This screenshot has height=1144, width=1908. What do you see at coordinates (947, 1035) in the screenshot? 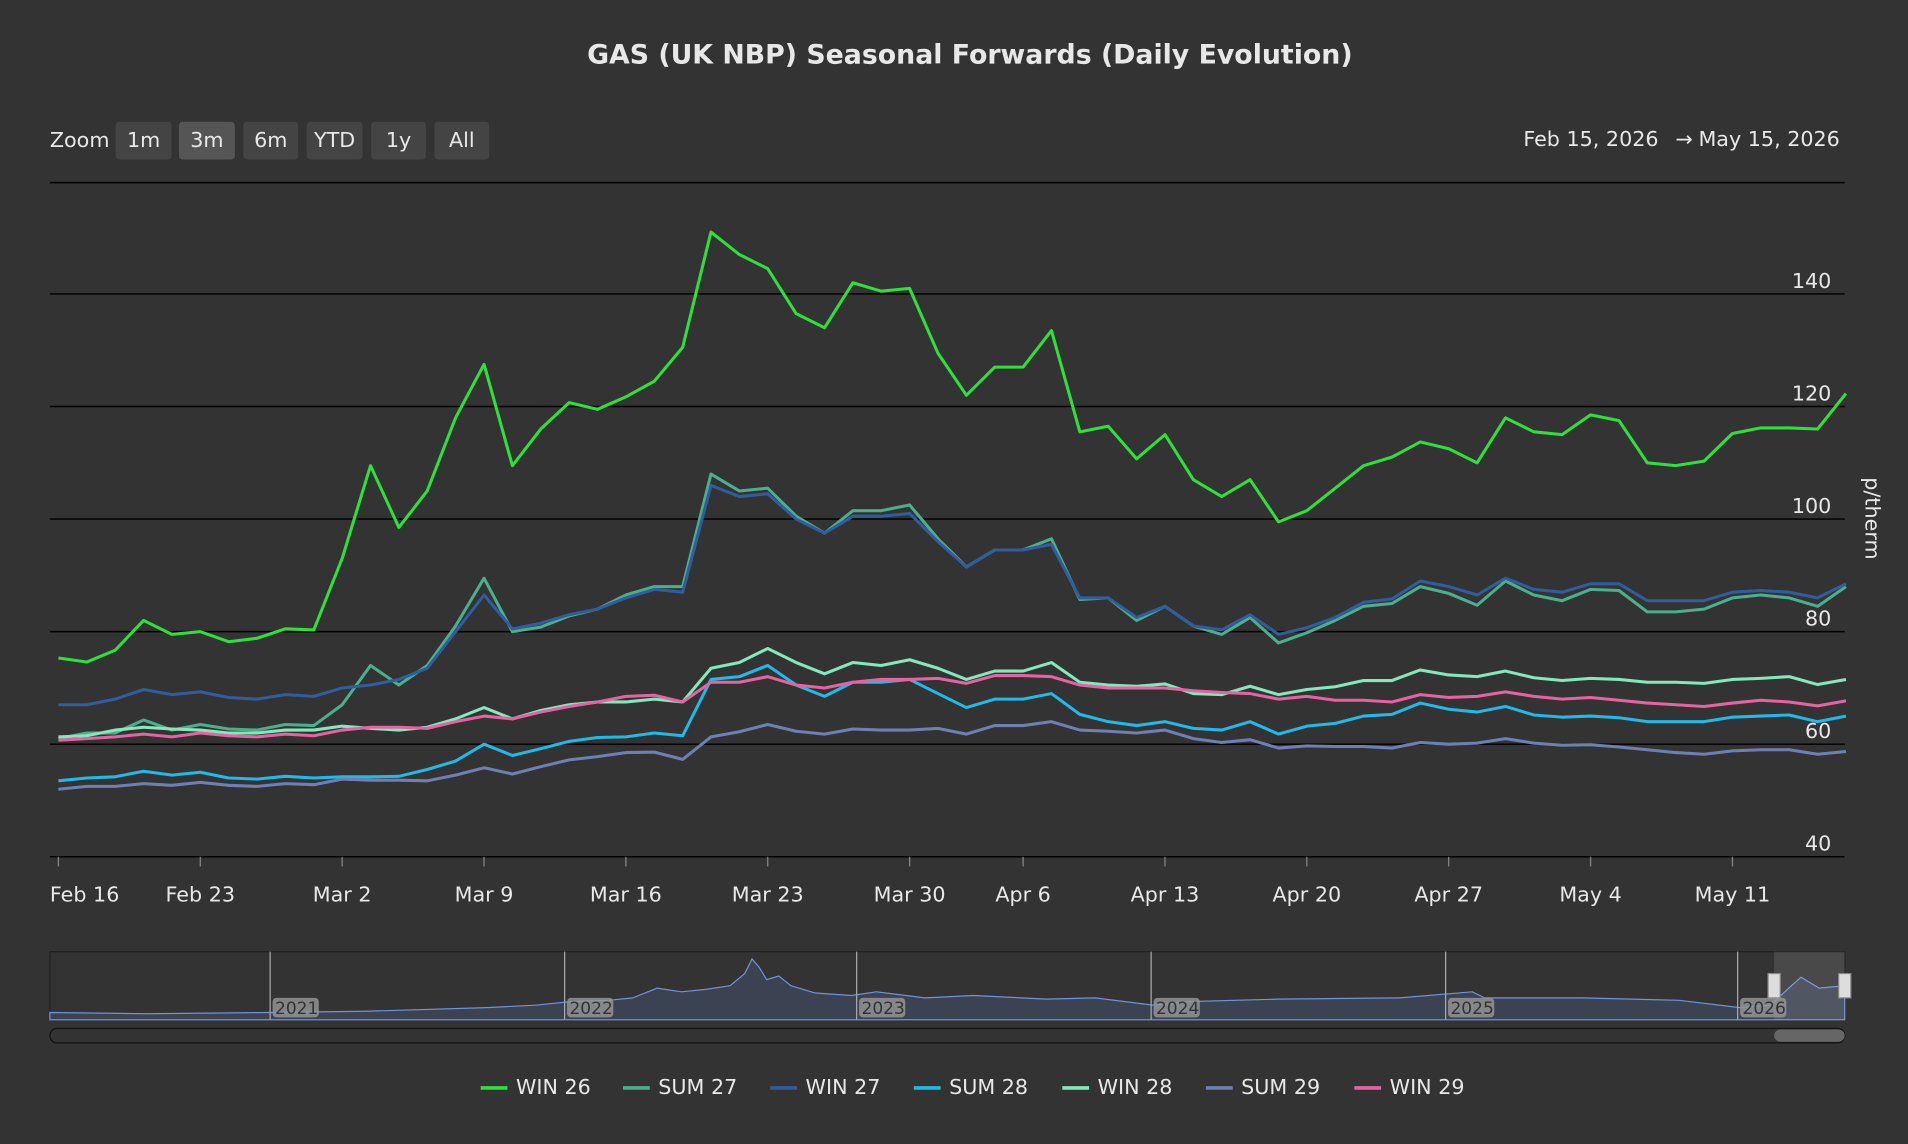
I see `scrollbar` at bounding box center [947, 1035].